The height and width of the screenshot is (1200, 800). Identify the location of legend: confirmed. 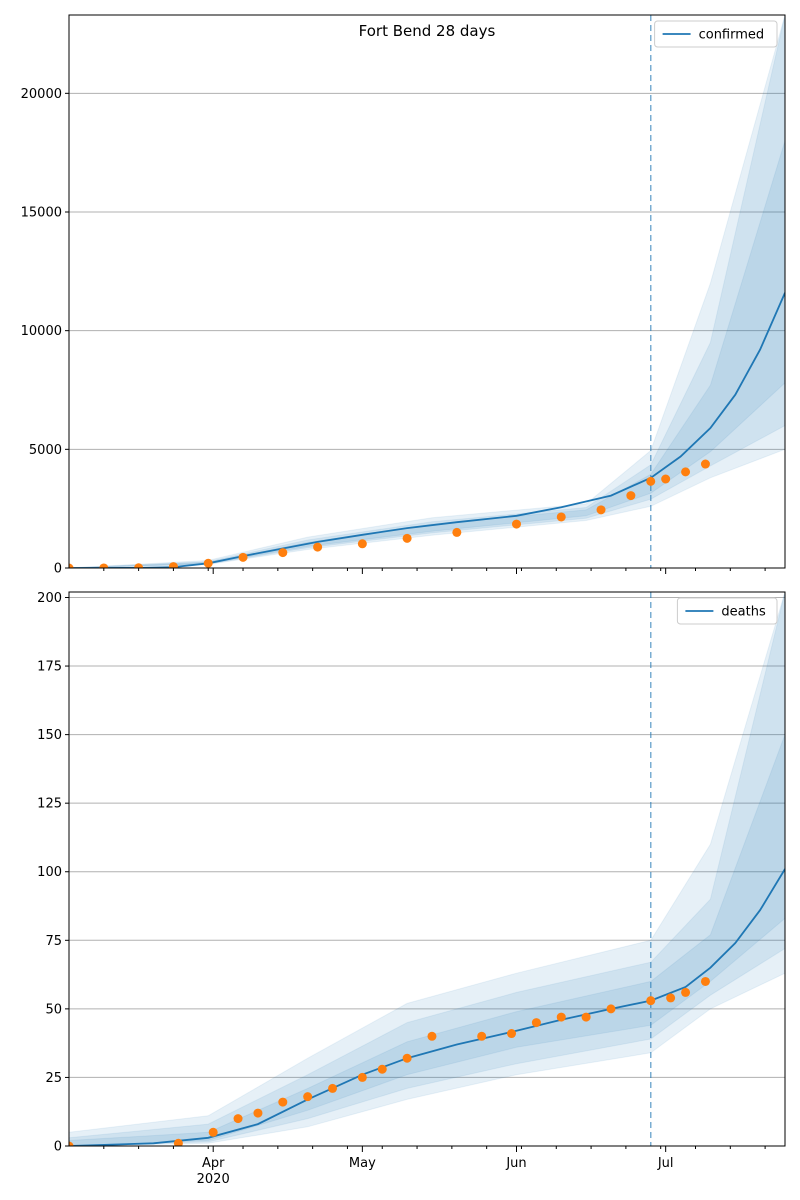
(716, 34).